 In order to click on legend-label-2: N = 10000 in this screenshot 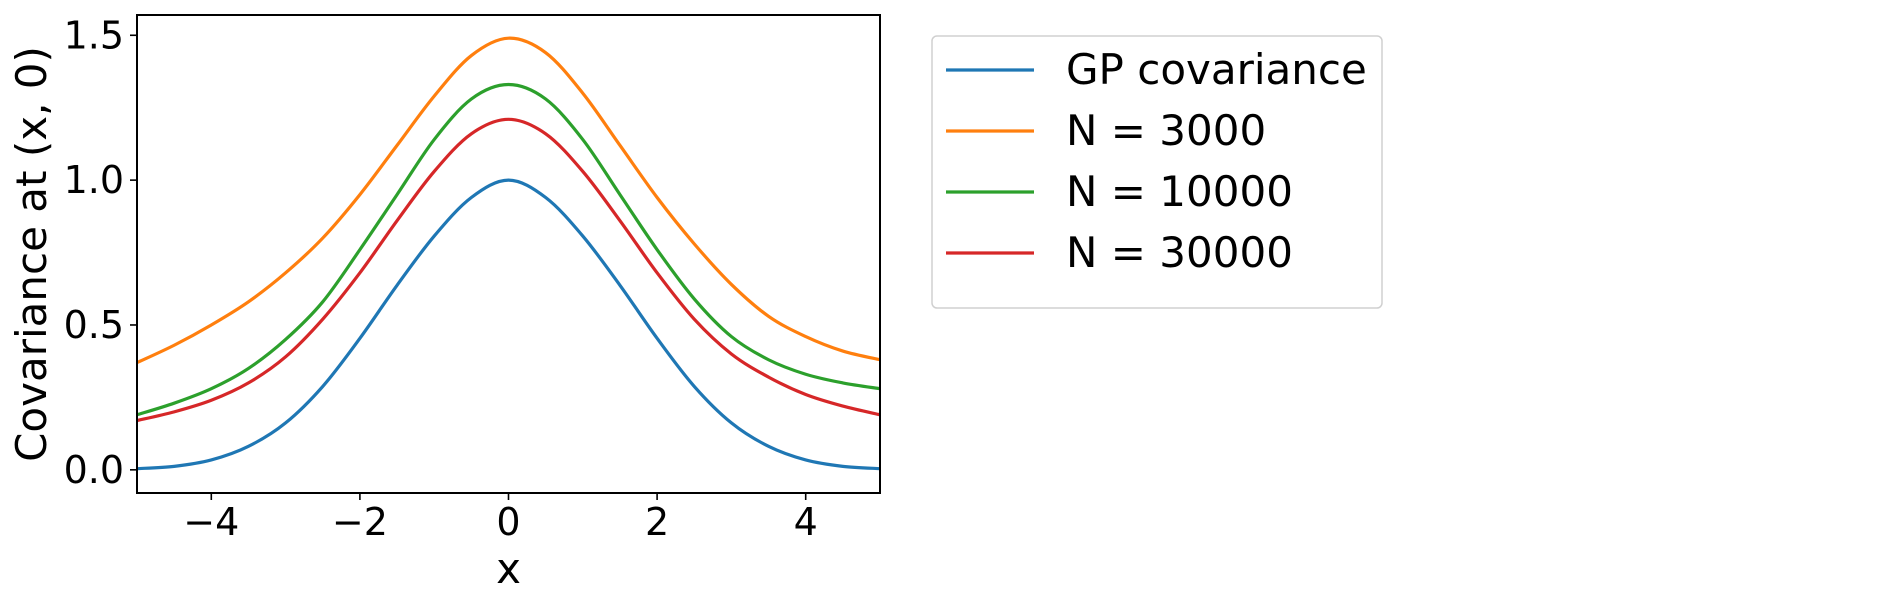, I will do `click(1179, 191)`.